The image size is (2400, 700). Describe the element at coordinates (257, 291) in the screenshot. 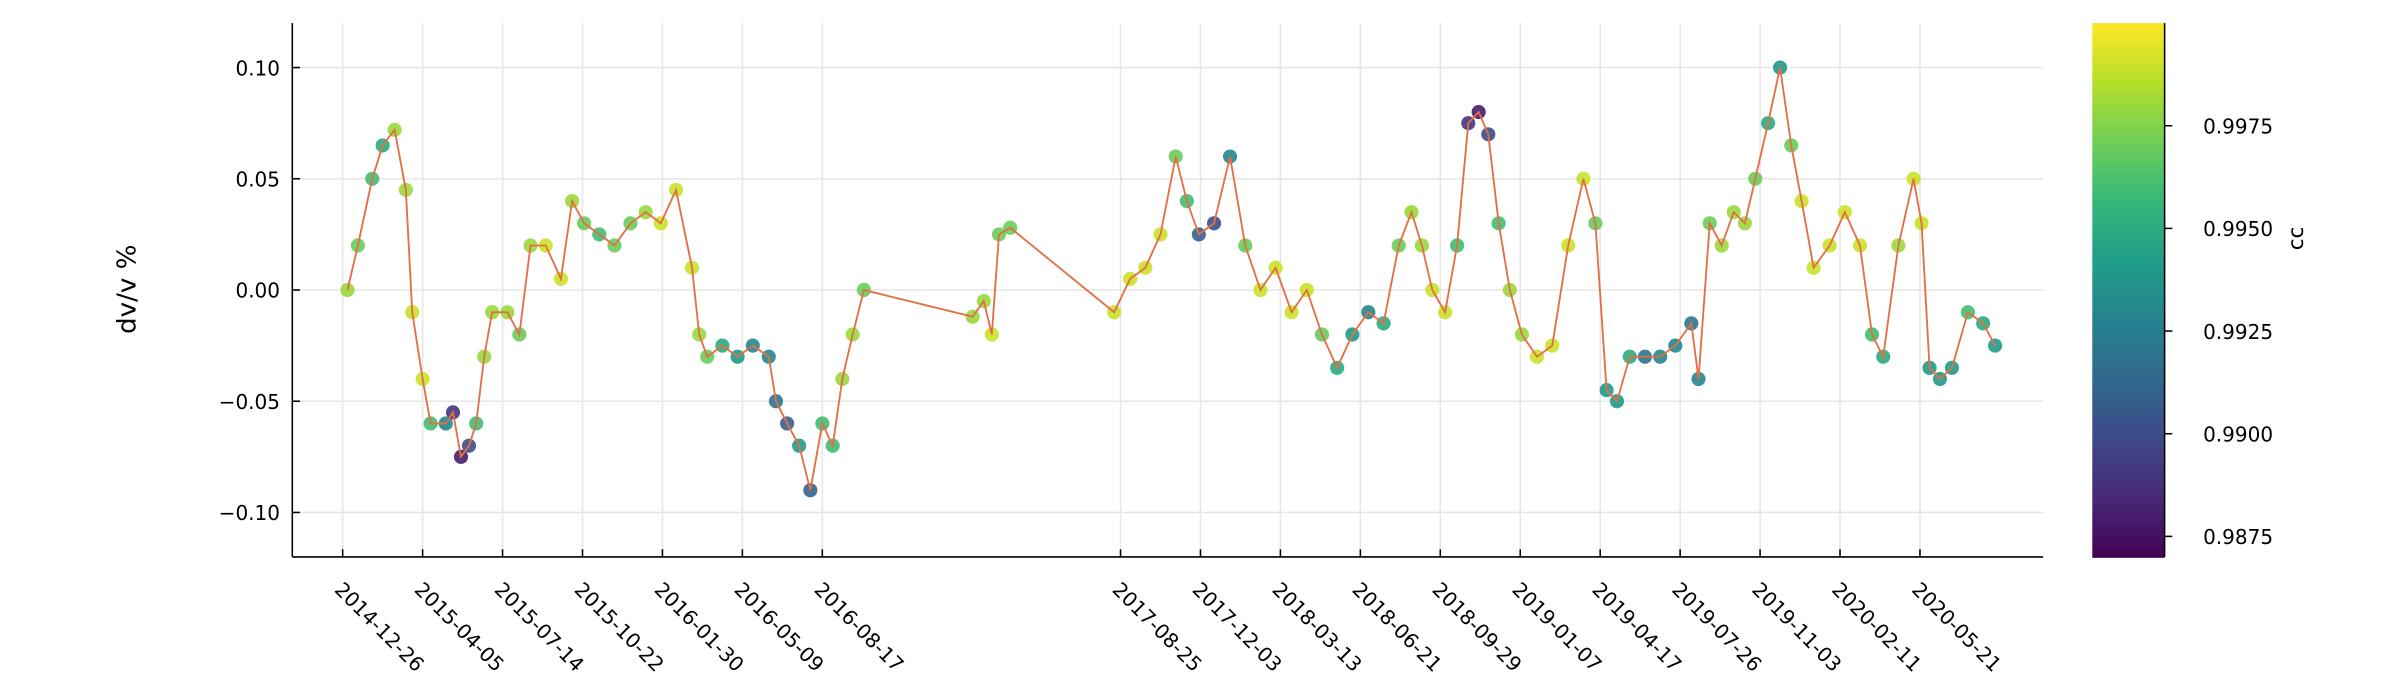

I see `y-tick-label: 0.00` at that location.